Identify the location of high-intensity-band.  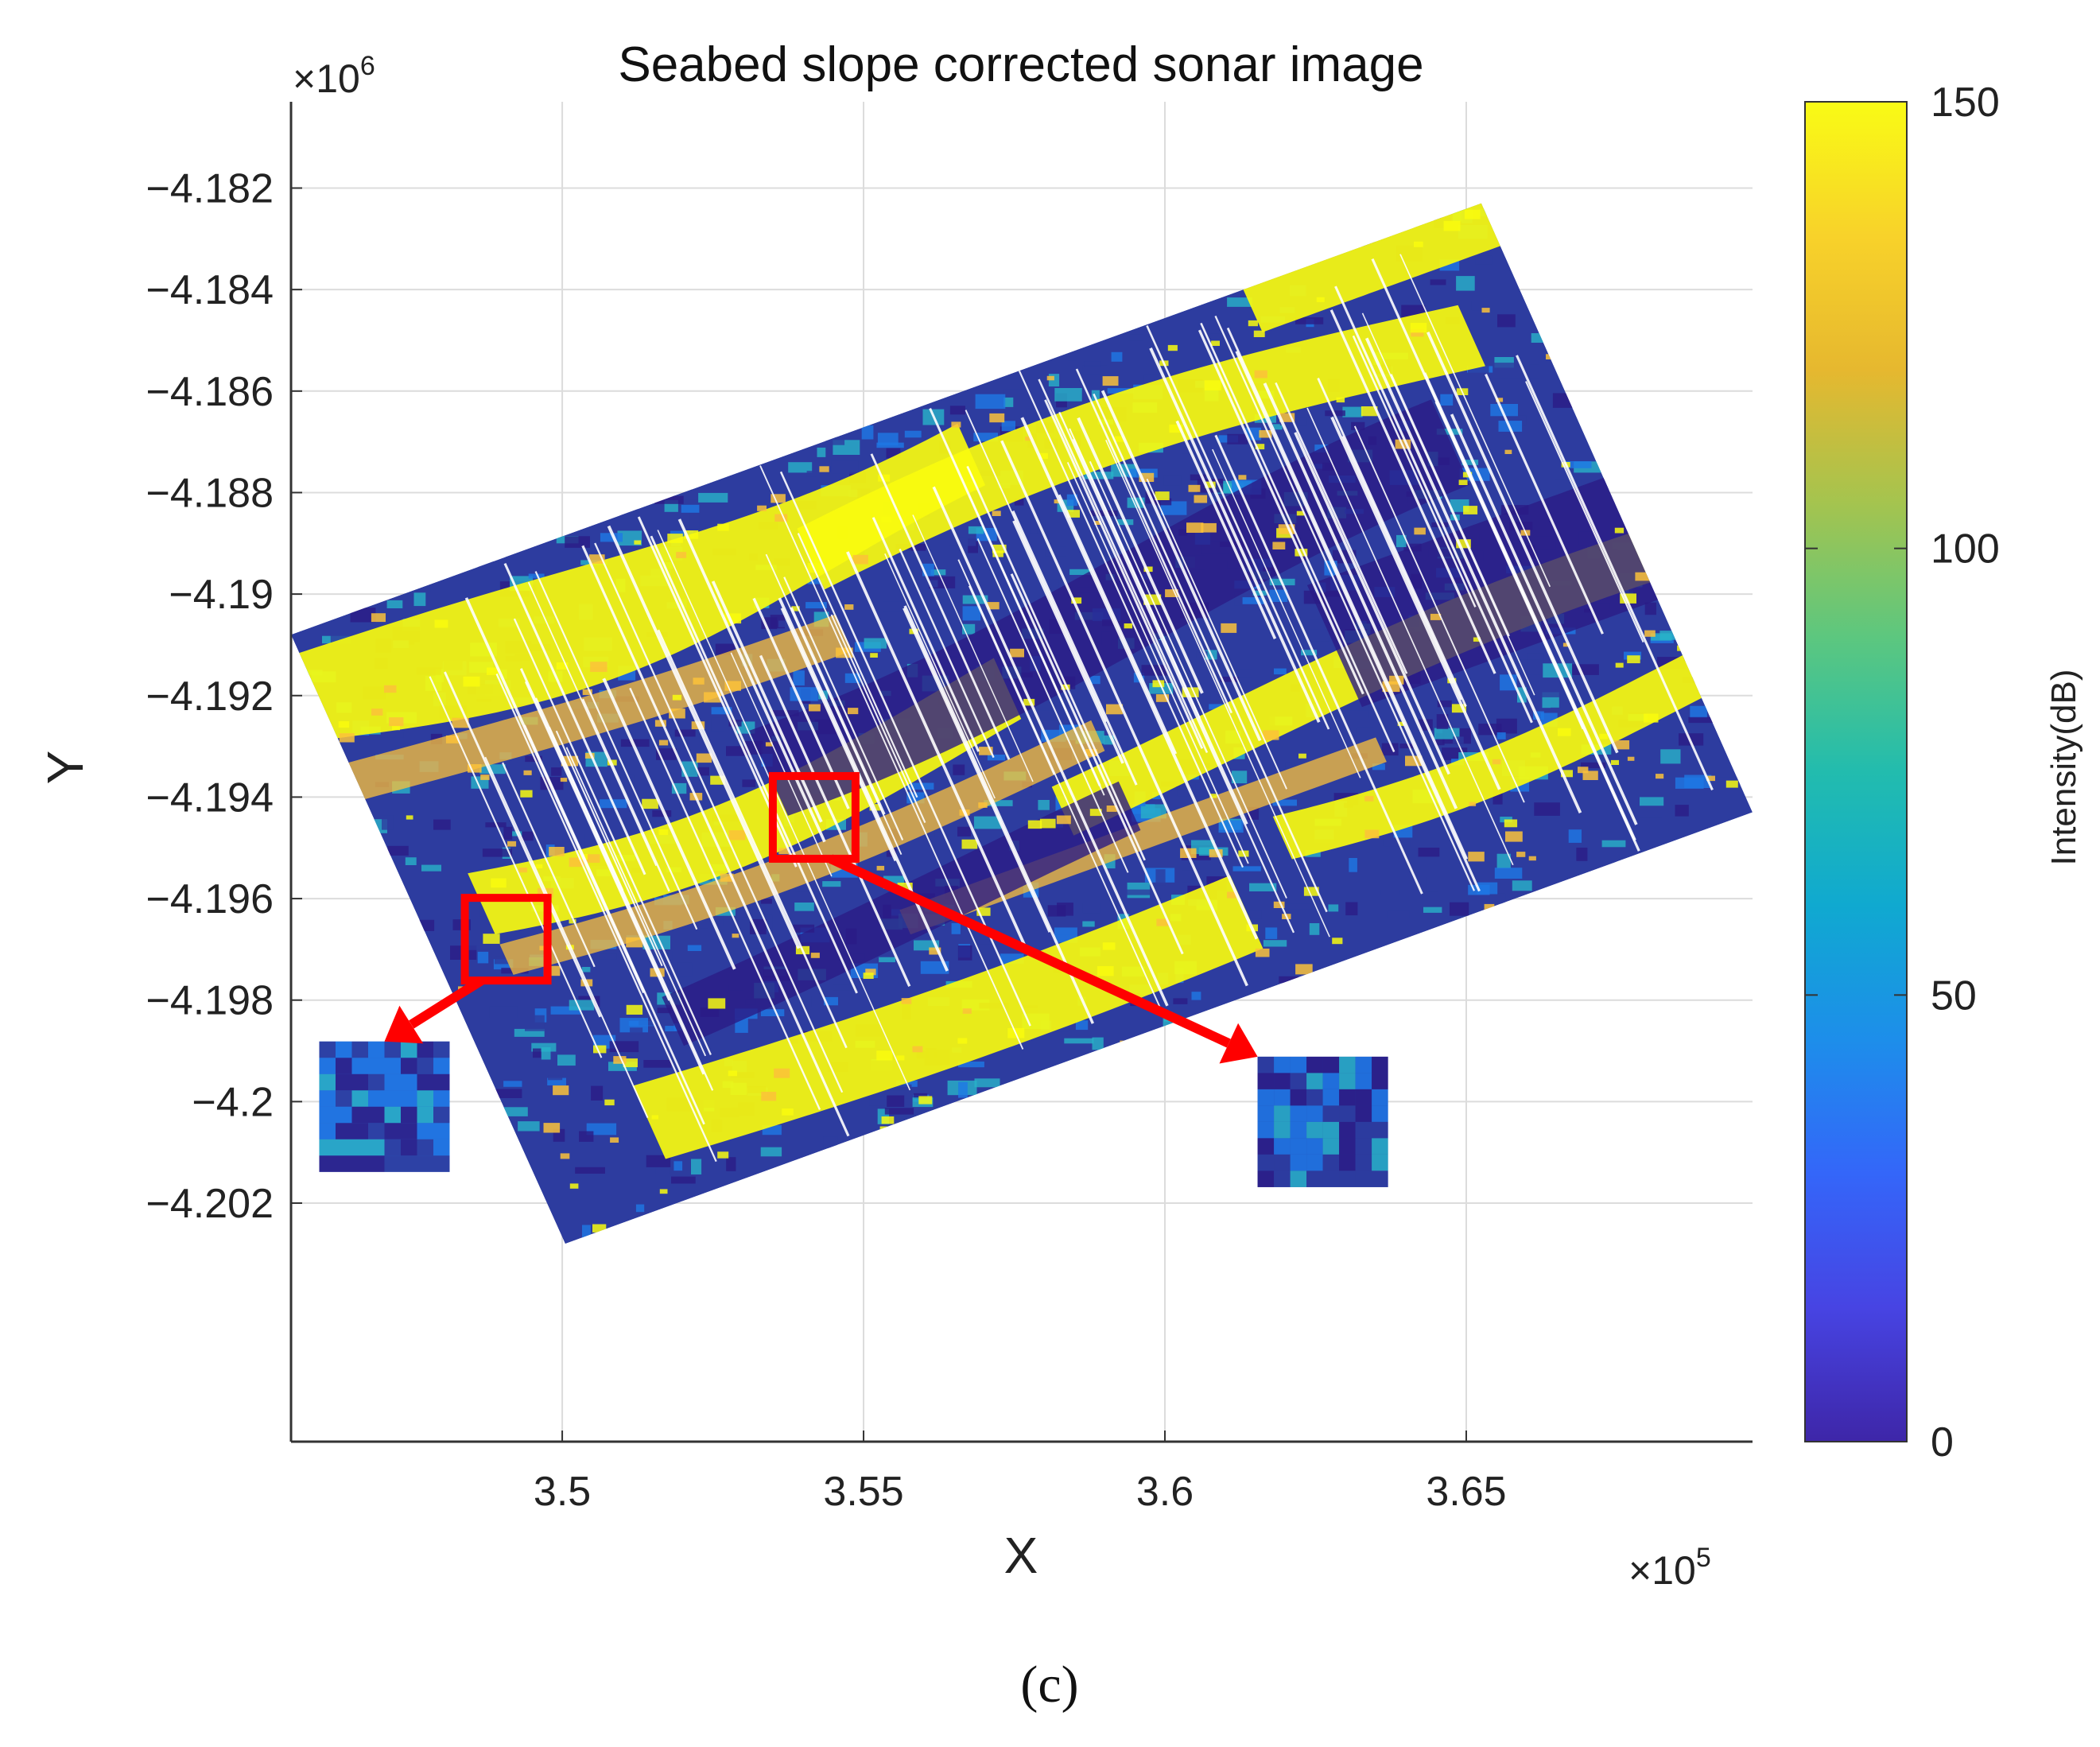
(642, 581).